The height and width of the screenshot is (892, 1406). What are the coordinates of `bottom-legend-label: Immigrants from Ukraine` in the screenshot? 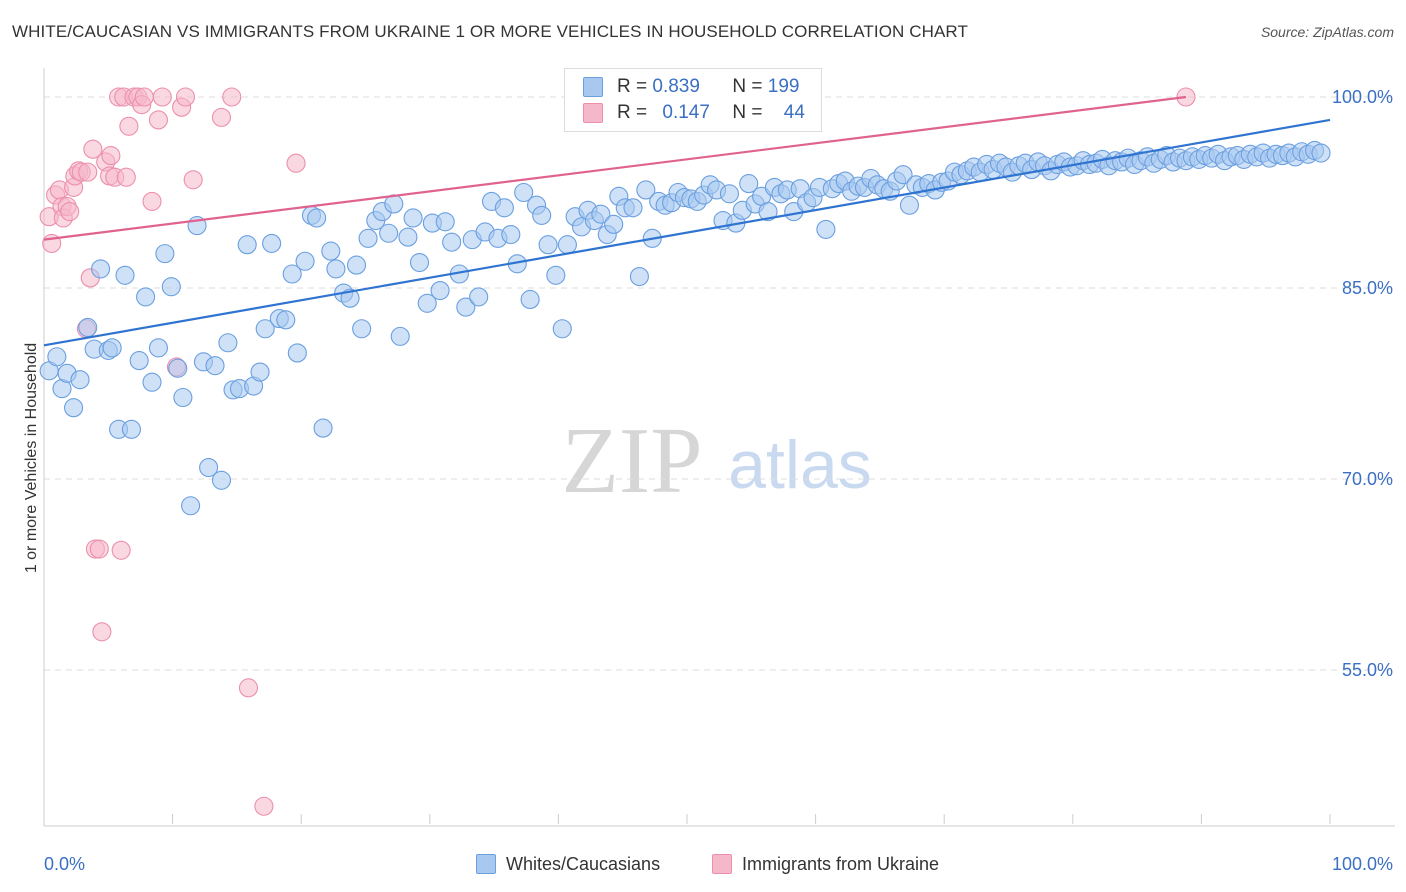 It's located at (841, 863).